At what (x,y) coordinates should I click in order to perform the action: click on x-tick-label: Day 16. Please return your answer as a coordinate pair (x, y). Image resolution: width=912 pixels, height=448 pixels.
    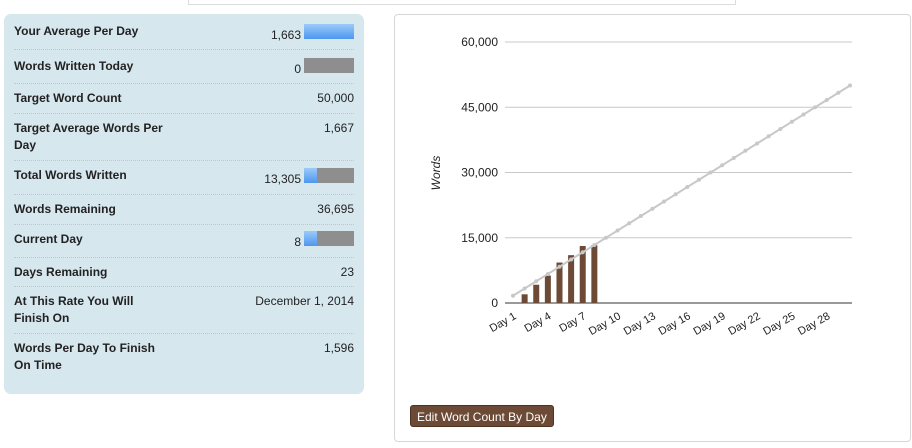
    Looking at the image, I should click on (675, 324).